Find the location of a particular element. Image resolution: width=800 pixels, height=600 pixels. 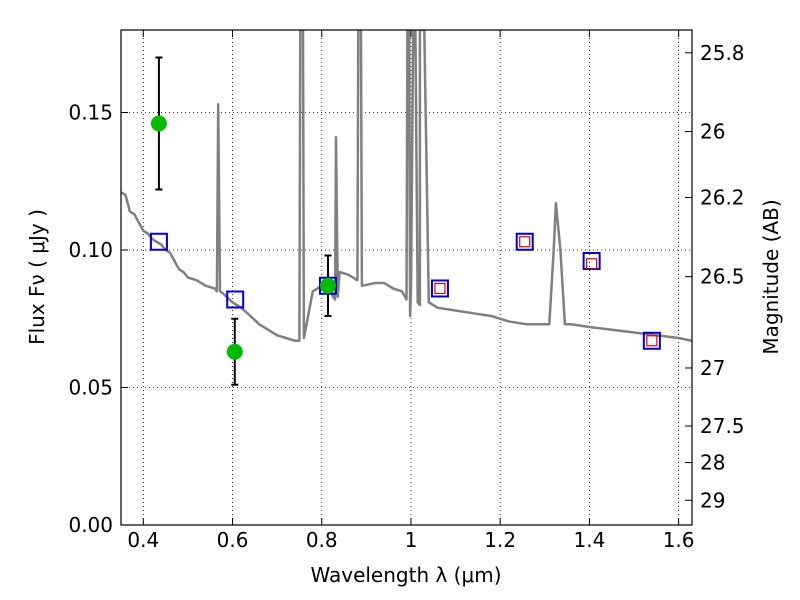

x-tick-label: 1.6 is located at coordinates (679, 540).